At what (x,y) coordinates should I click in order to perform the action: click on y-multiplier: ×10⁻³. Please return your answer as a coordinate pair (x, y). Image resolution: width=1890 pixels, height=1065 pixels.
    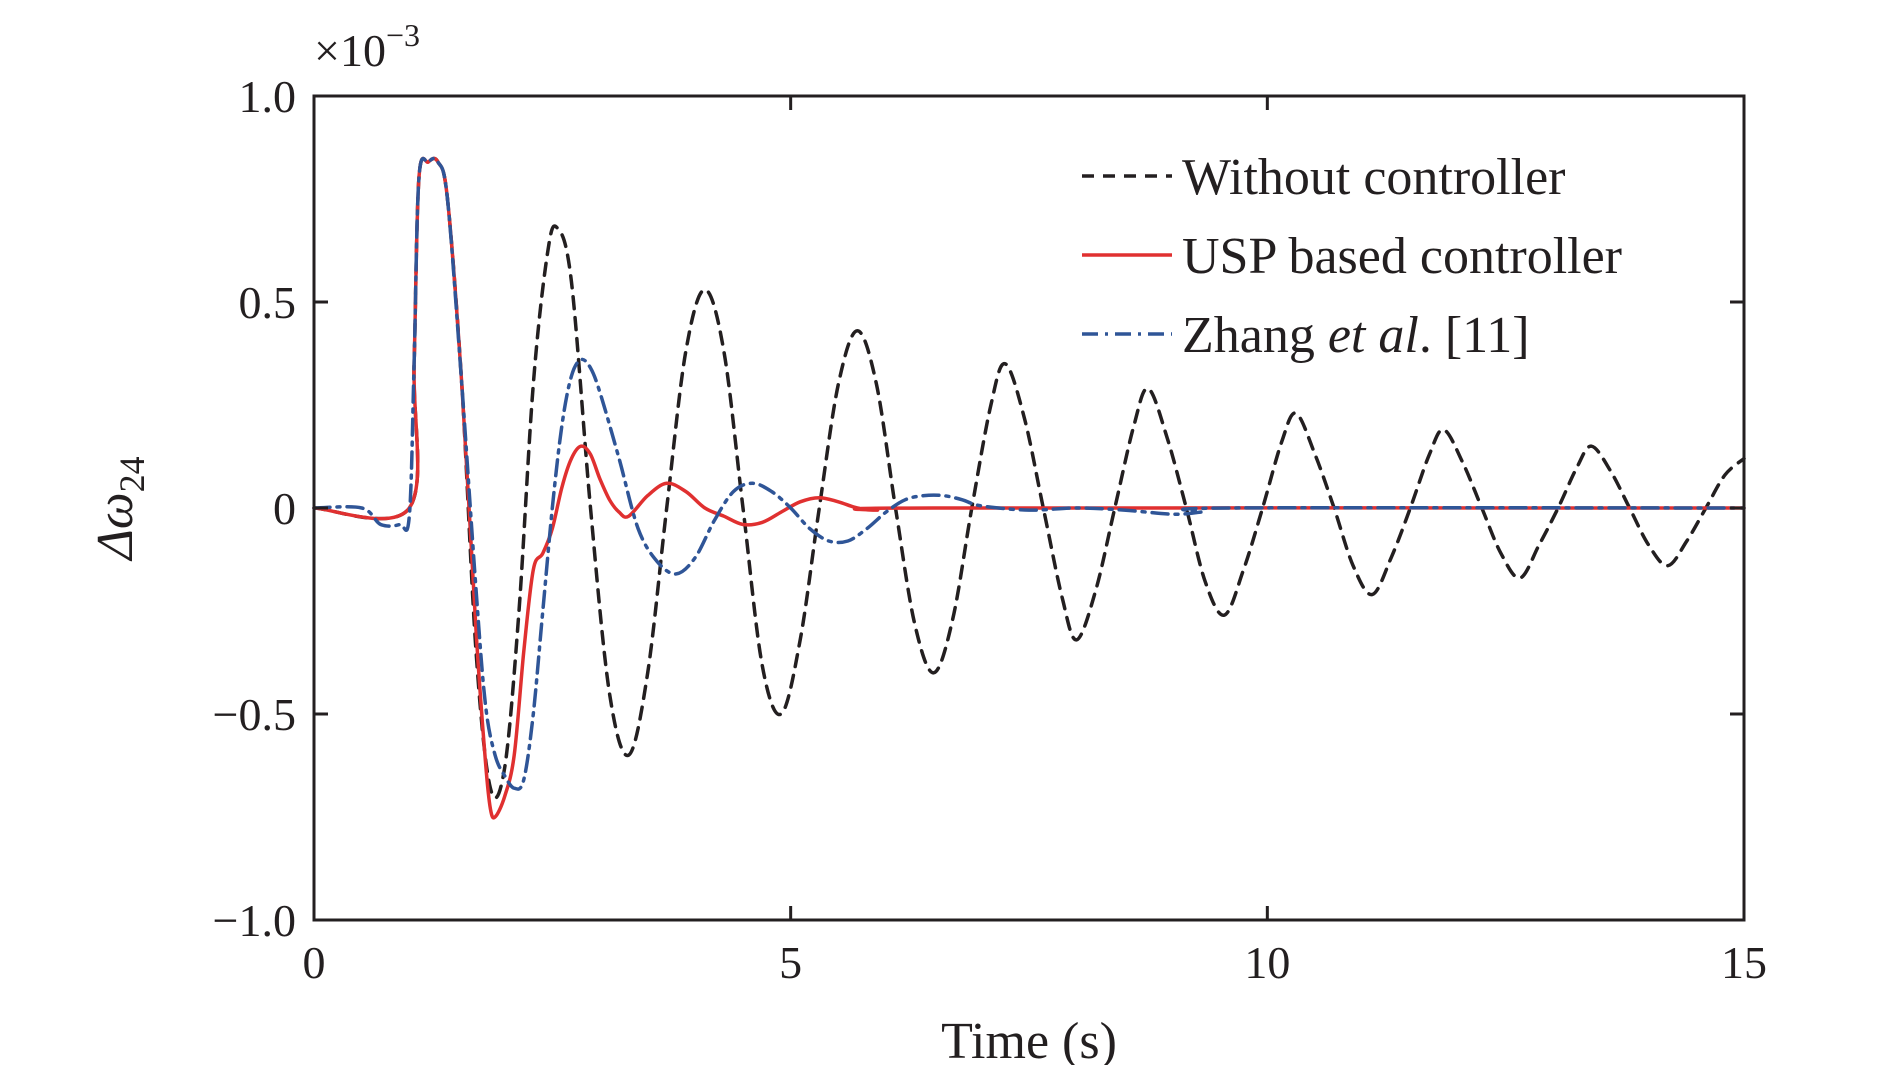
    Looking at the image, I should click on (367, 46).